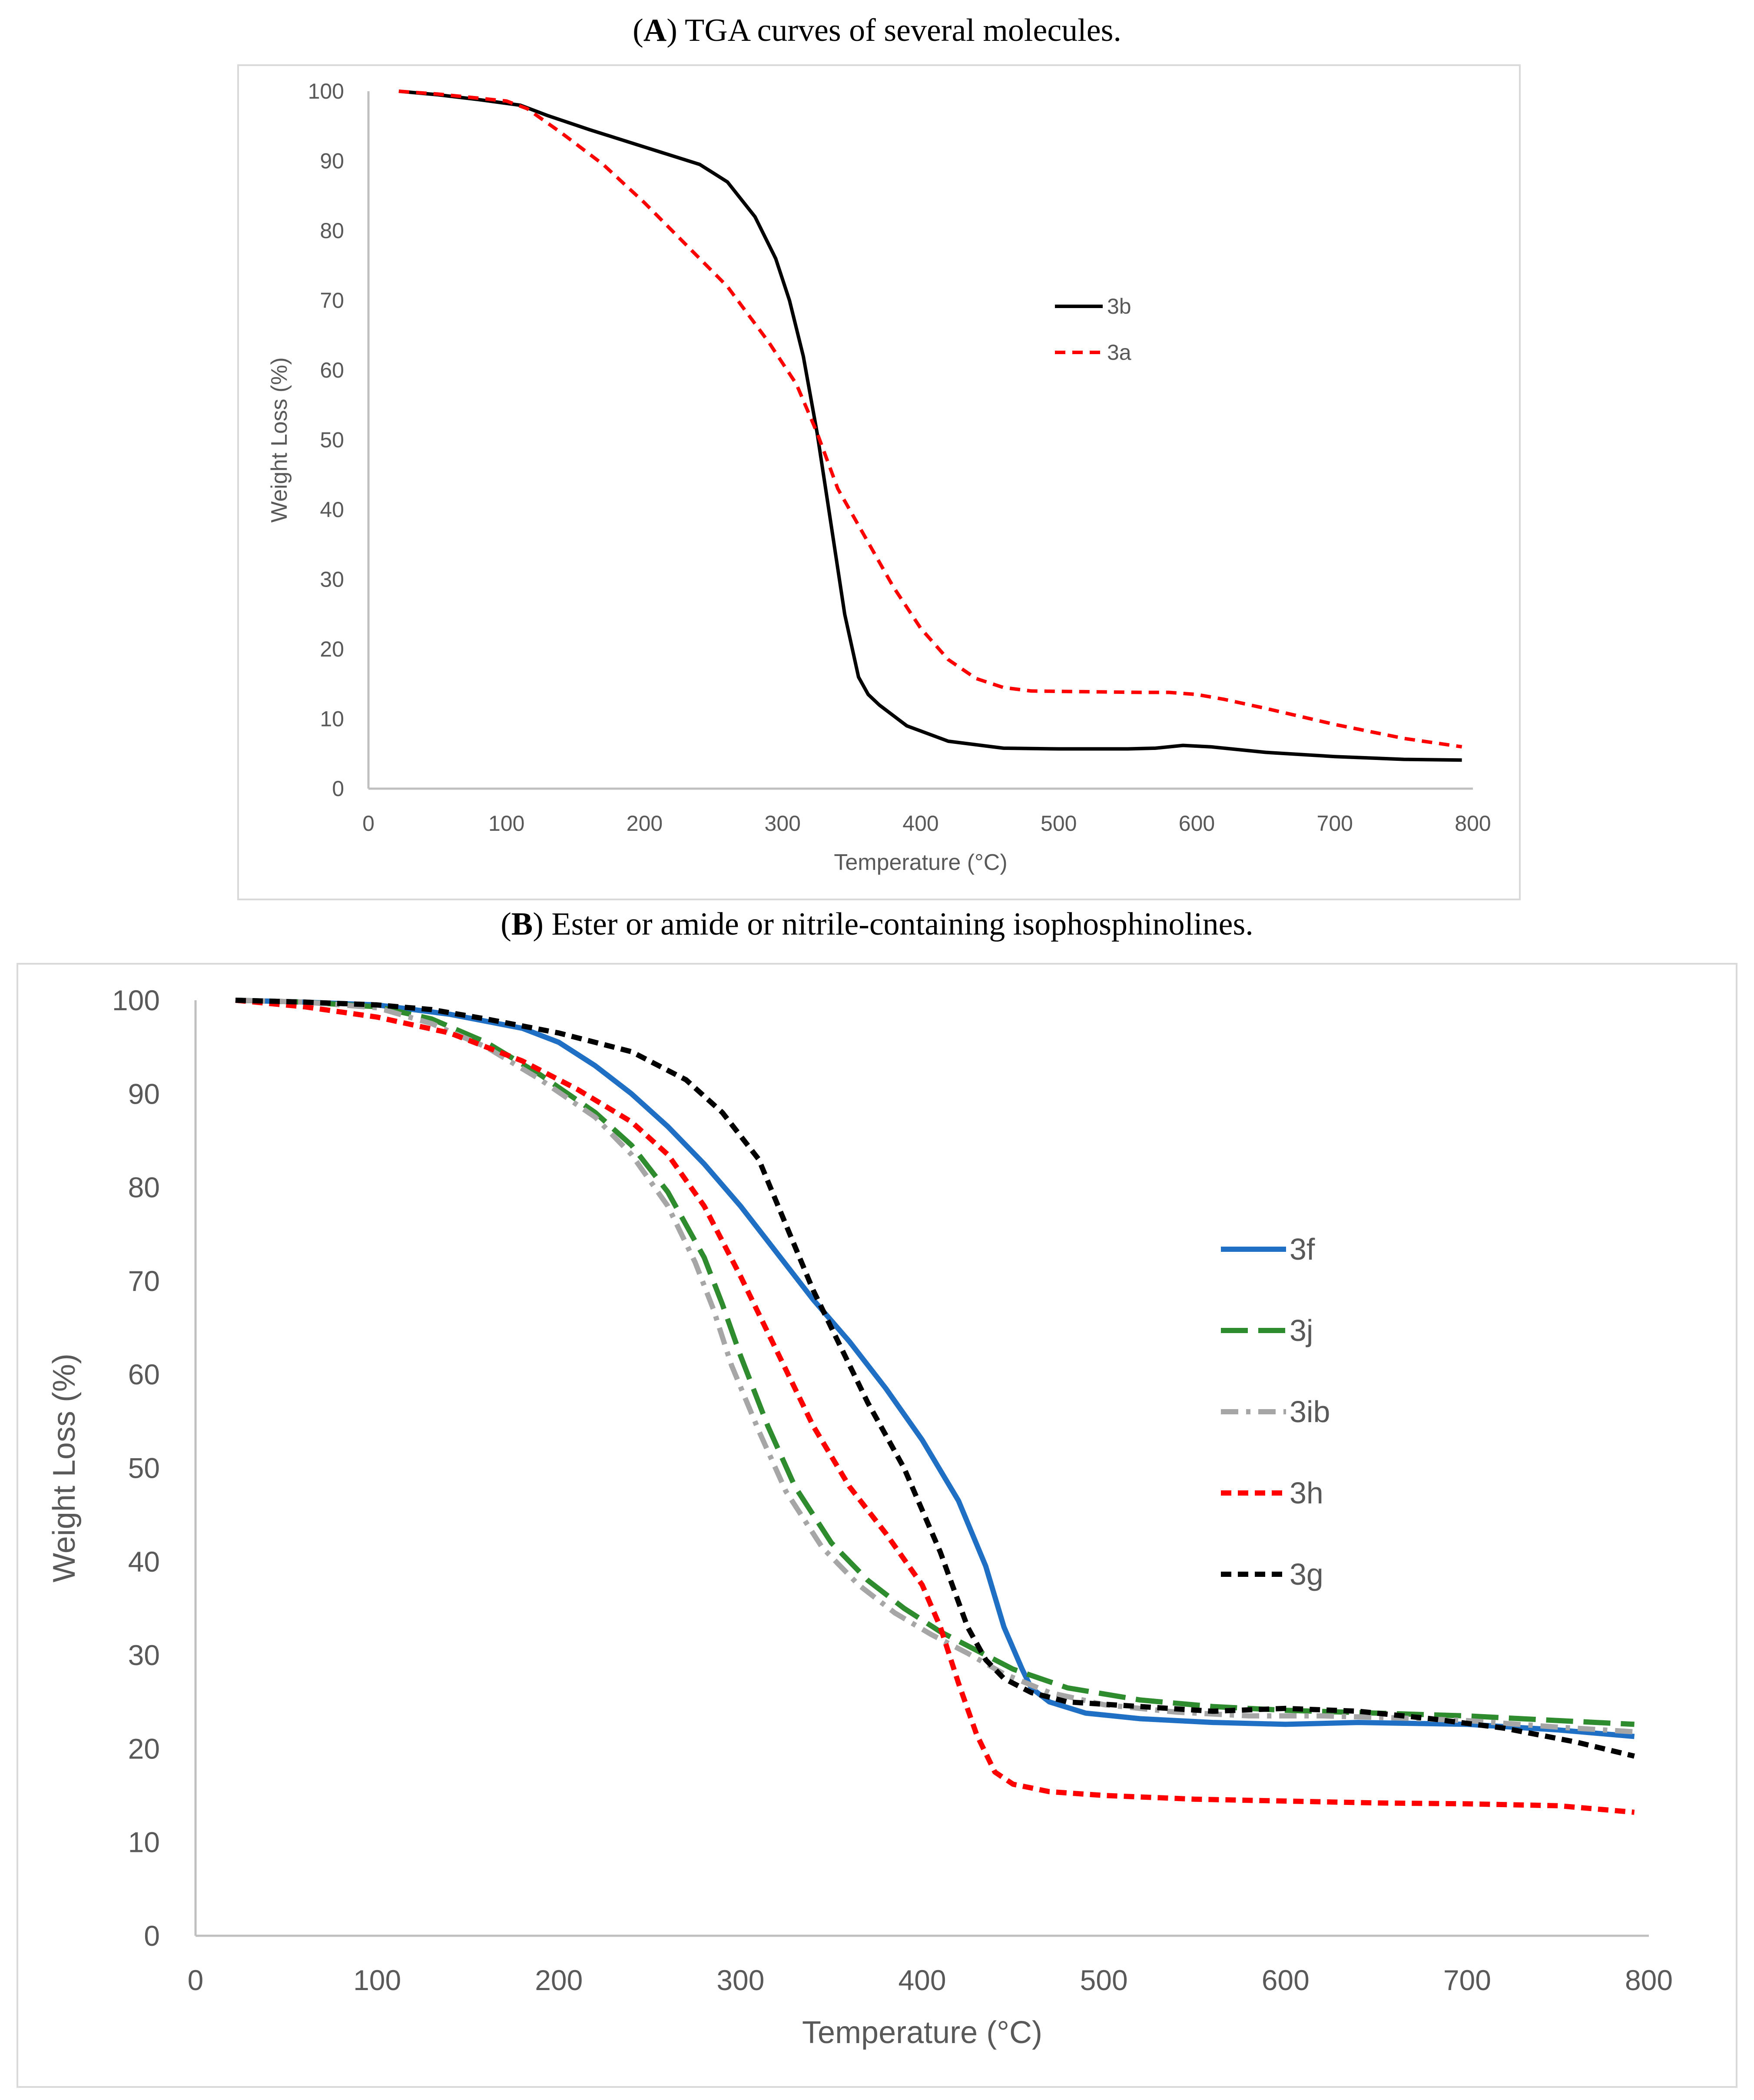  Describe the element at coordinates (1467, 1980) in the screenshot. I see `panel-b-x-tick-label: 700` at that location.